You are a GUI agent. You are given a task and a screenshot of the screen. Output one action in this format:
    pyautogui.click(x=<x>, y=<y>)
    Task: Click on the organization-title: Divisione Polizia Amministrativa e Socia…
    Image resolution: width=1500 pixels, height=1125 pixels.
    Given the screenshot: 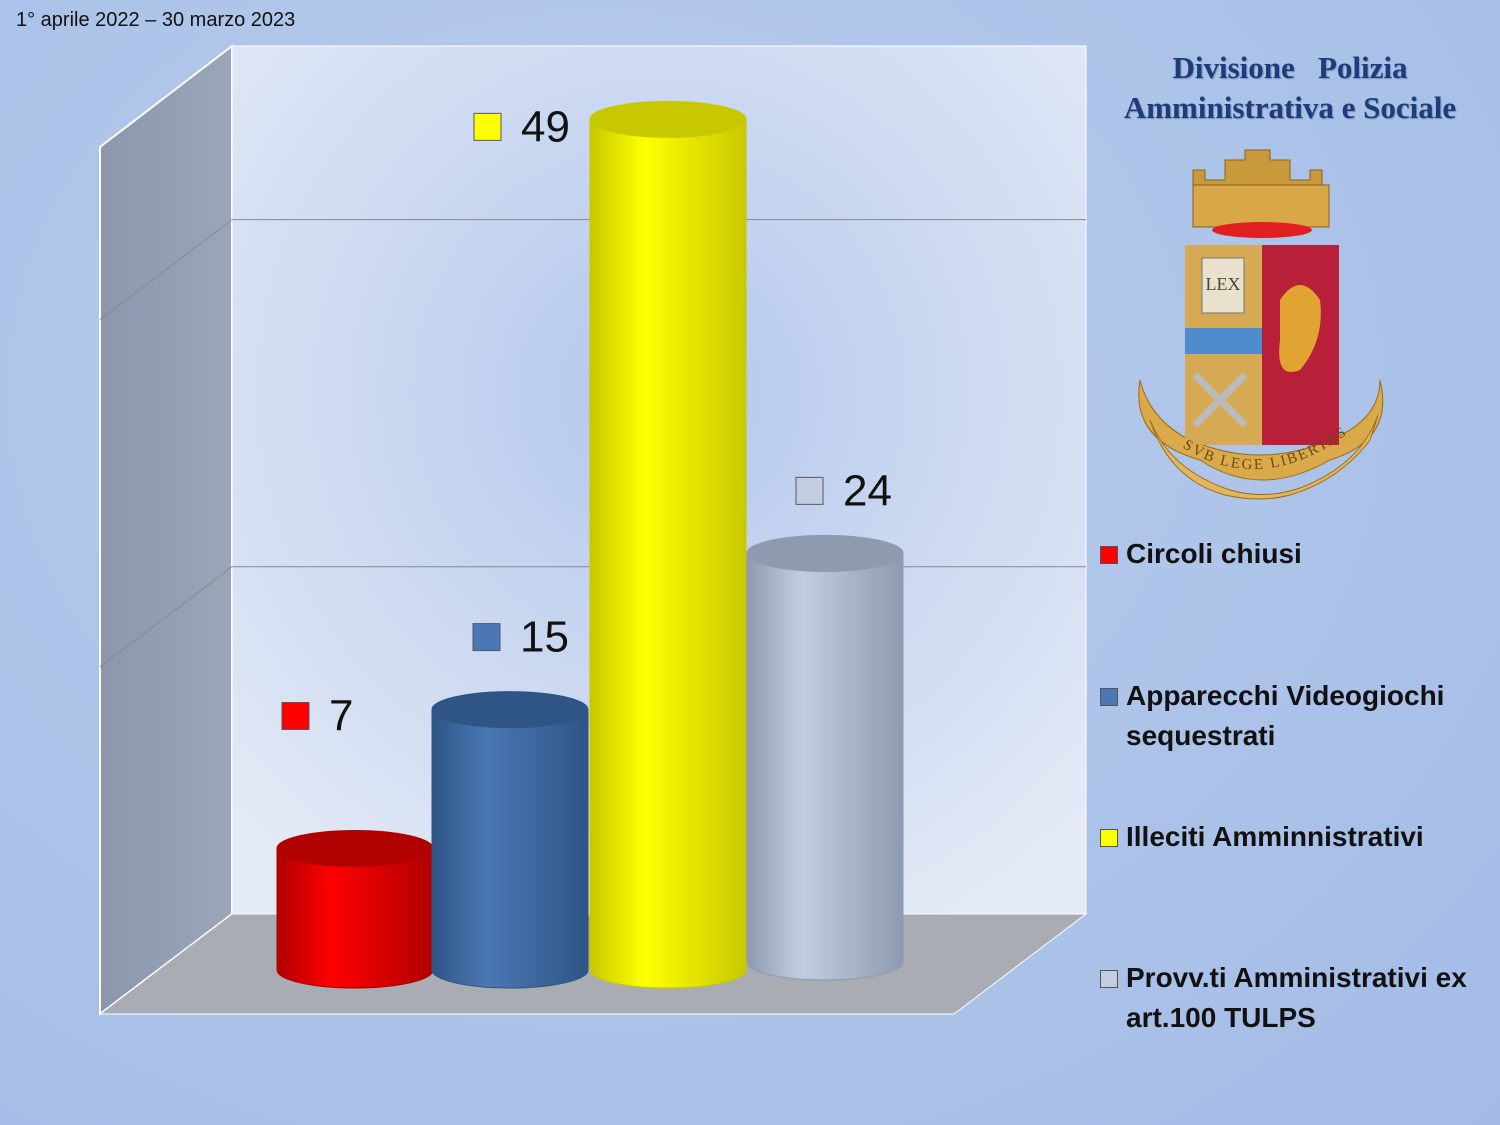 What is the action you would take?
    pyautogui.click(x=1290, y=88)
    